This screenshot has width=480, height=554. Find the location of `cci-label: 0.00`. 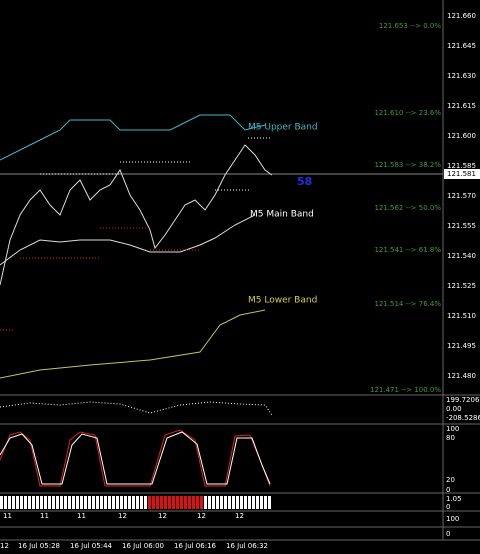

cci-label: 0.00 is located at coordinates (454, 409).